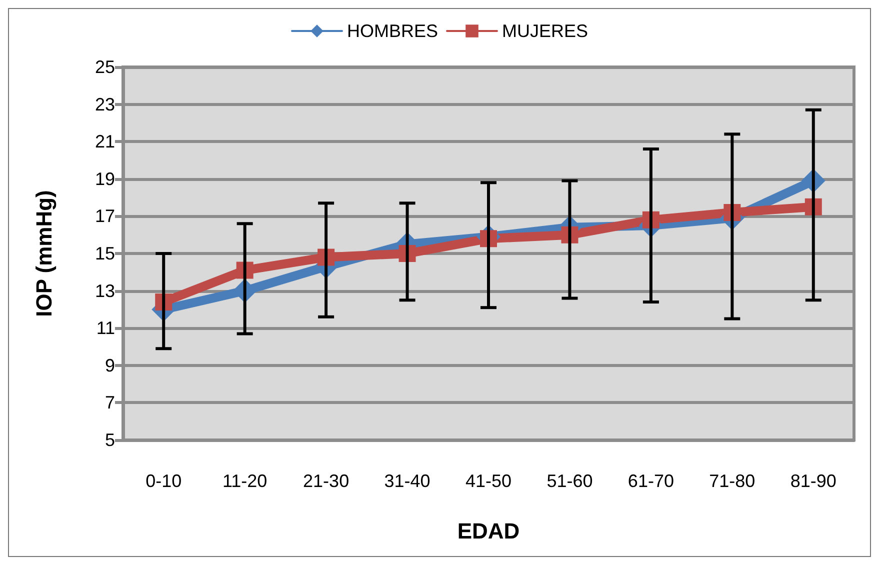 The height and width of the screenshot is (565, 879). I want to click on y-axis-title: IOP (mmHg), so click(44, 253).